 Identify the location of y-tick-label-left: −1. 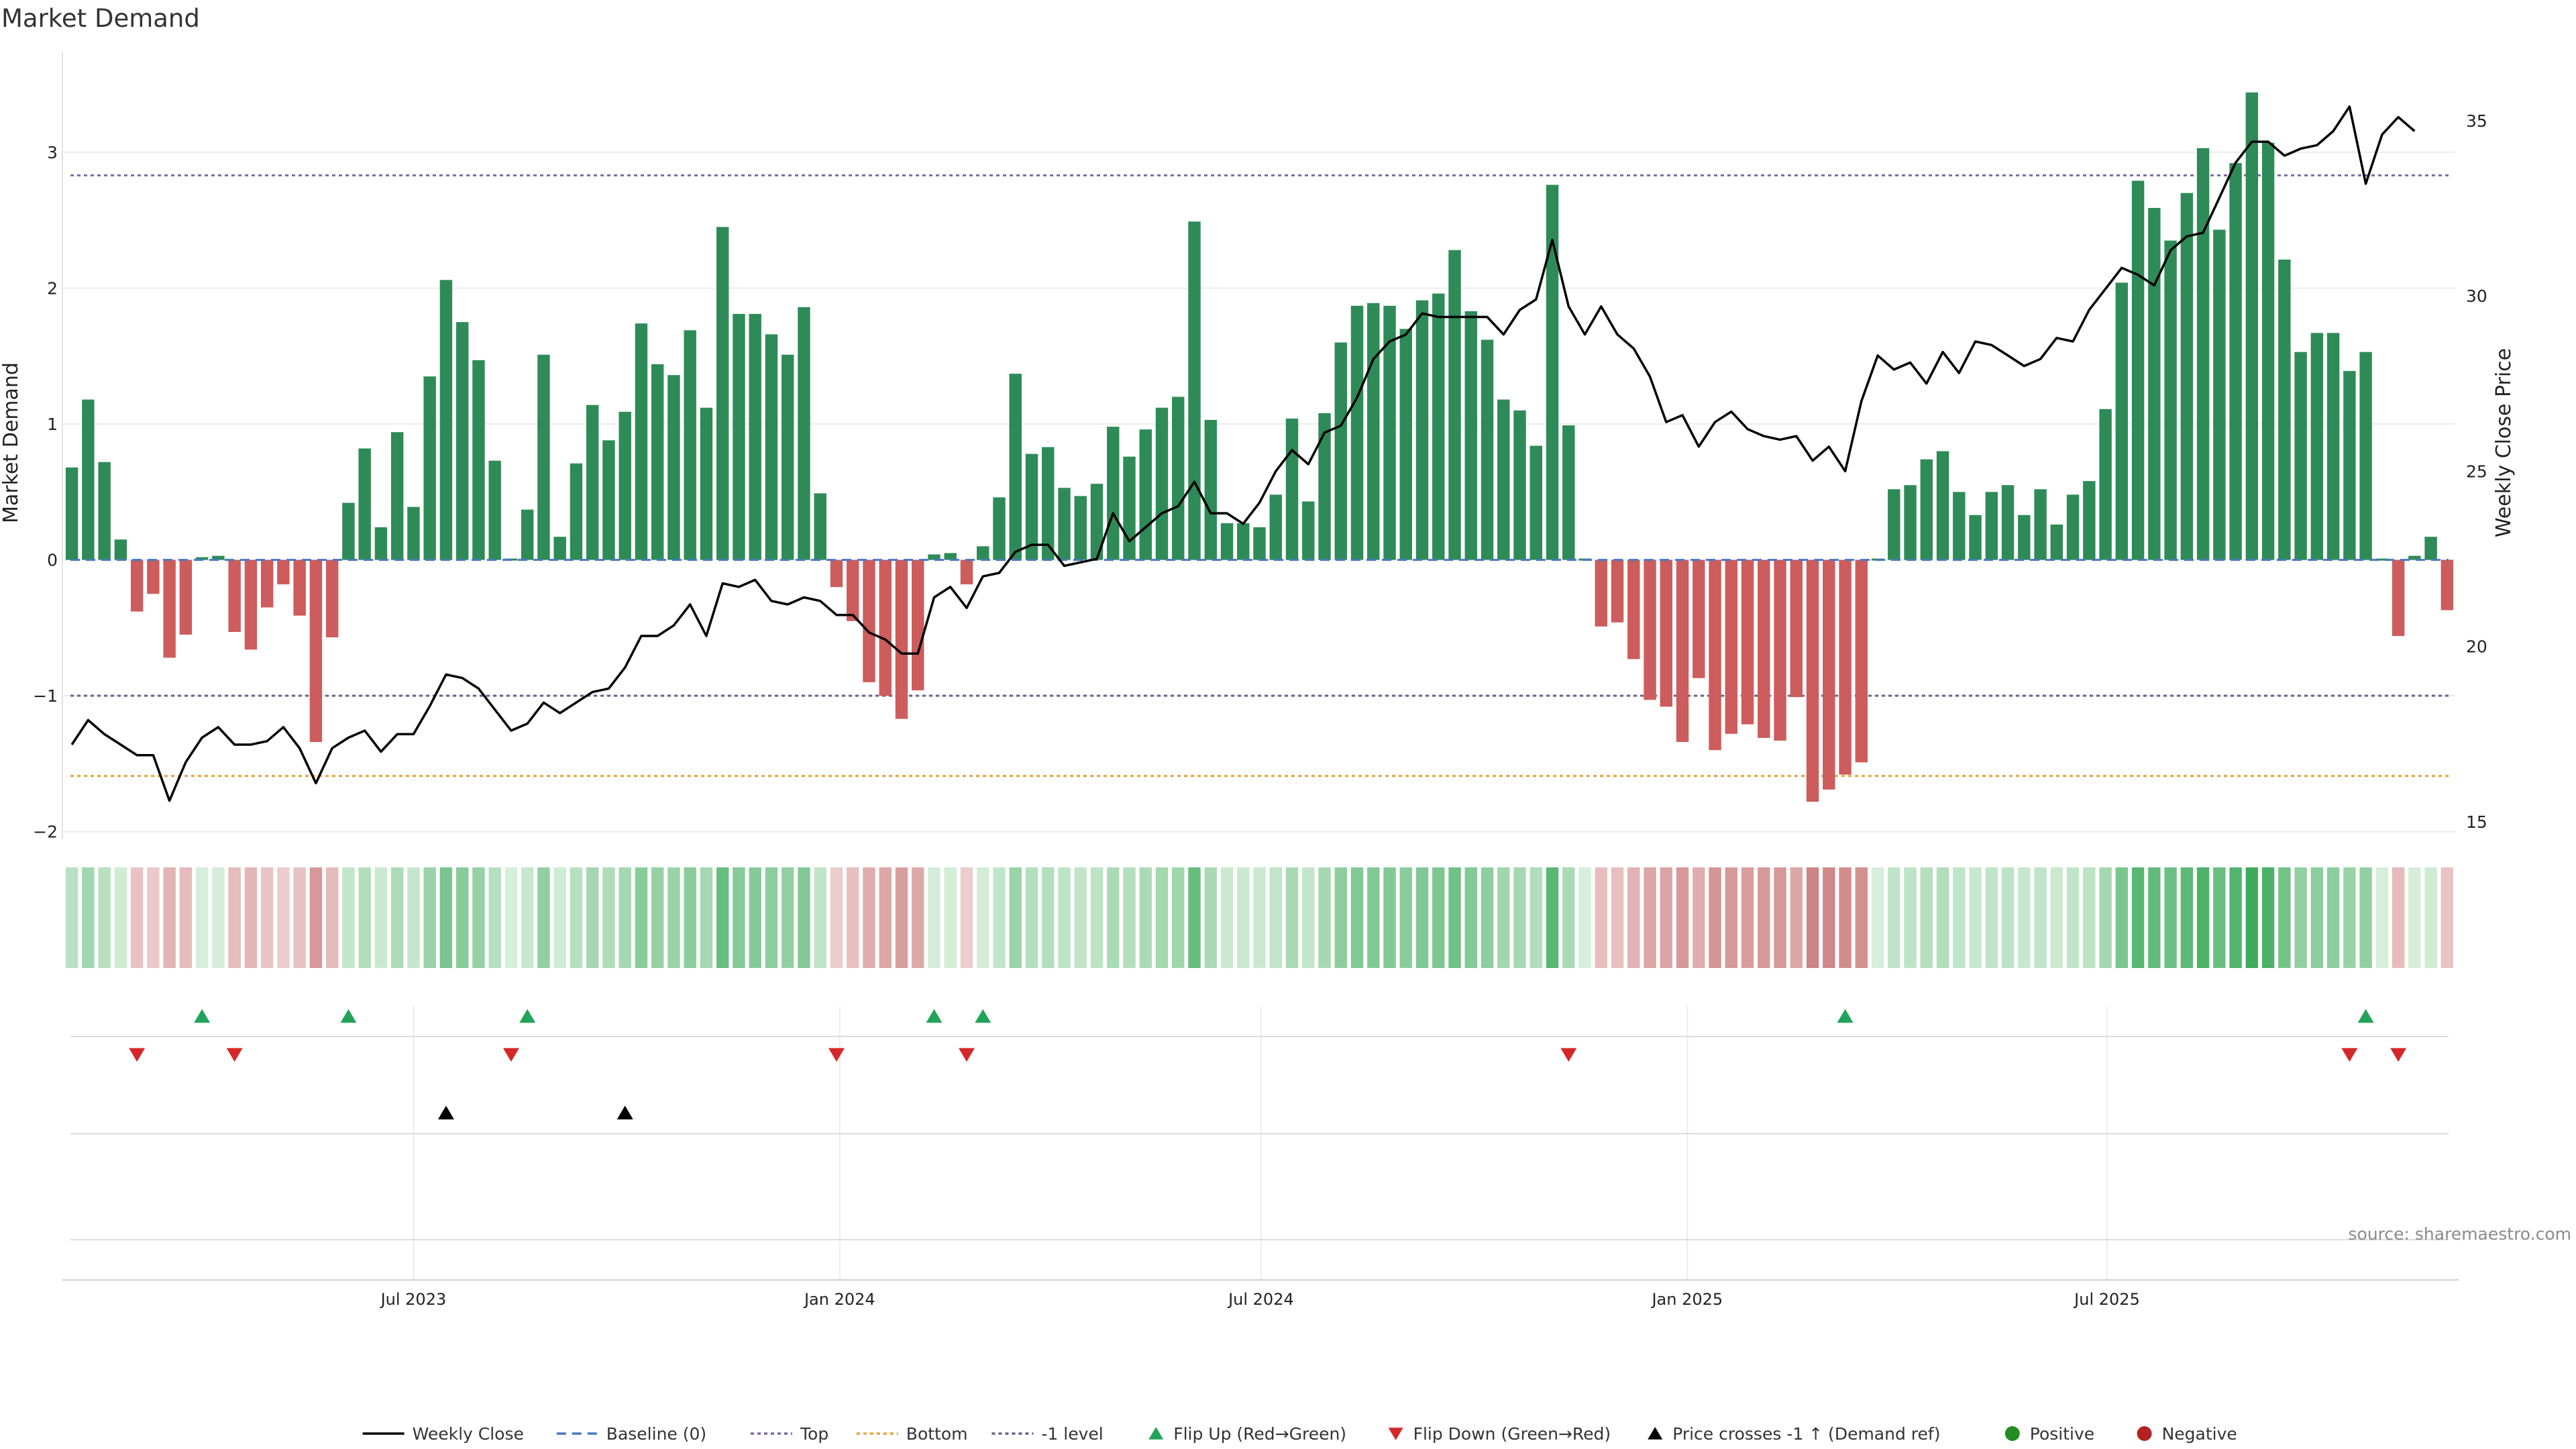
(45, 696).